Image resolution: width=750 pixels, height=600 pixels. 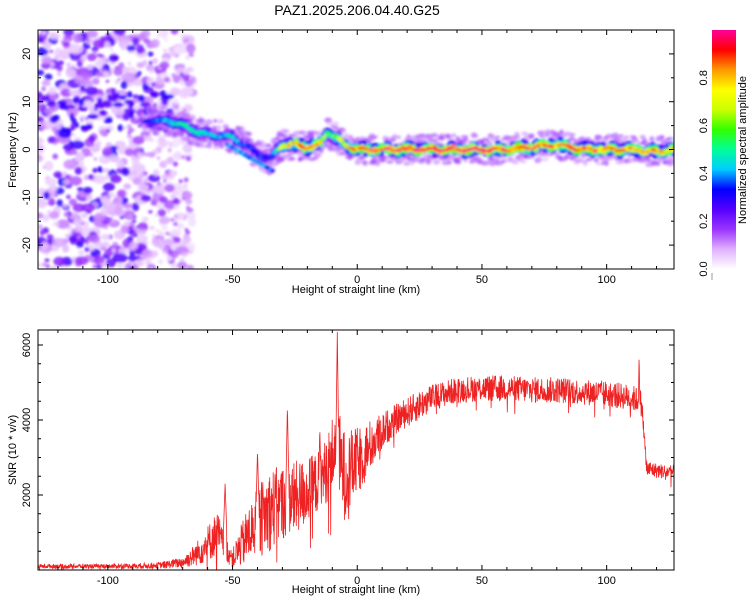 What do you see at coordinates (13, 450) in the screenshot?
I see `snr-ylabel: SNR (10 * v/v)` at bounding box center [13, 450].